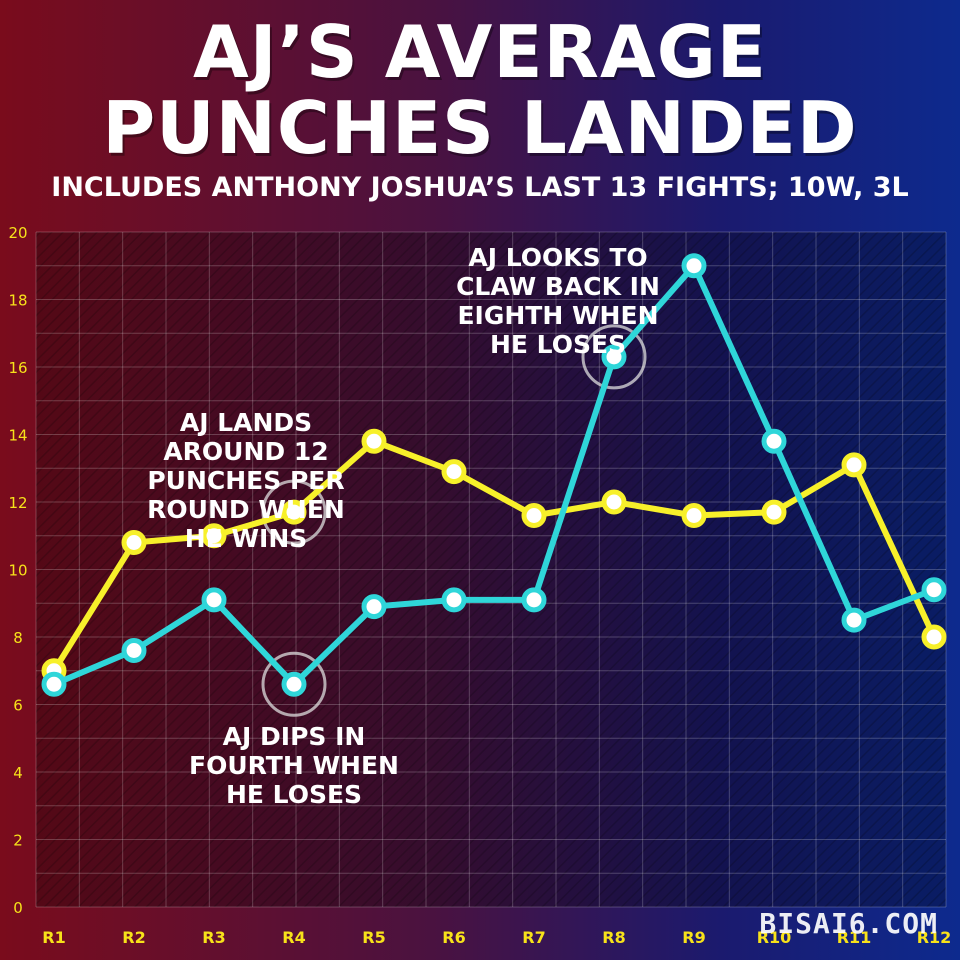 This screenshot has height=960, width=960. I want to click on y-tick-label: 14, so click(17, 436).